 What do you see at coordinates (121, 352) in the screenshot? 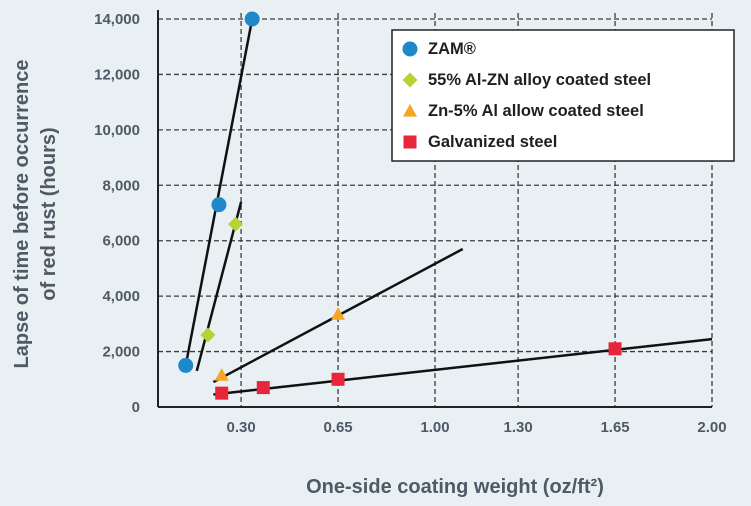
I see `y-tick-label: 2,000` at bounding box center [121, 352].